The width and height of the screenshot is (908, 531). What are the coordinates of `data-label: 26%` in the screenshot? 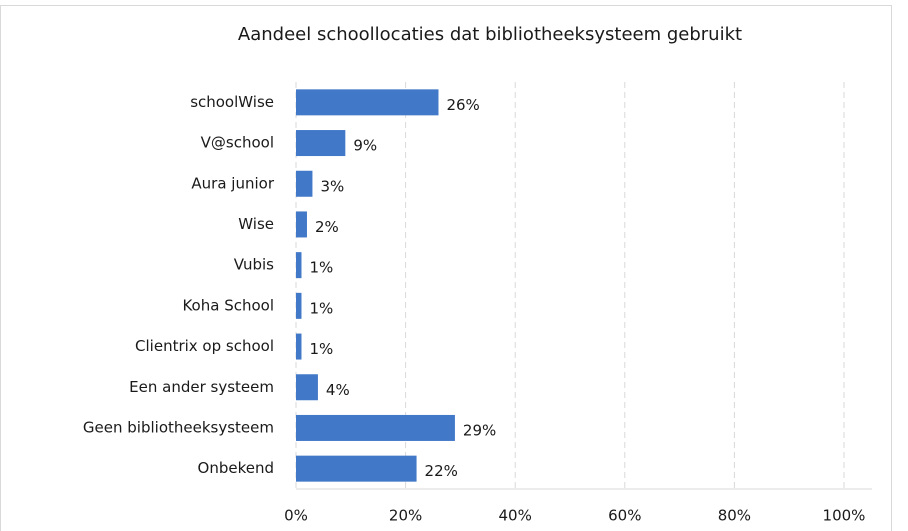 It's located at (462, 105).